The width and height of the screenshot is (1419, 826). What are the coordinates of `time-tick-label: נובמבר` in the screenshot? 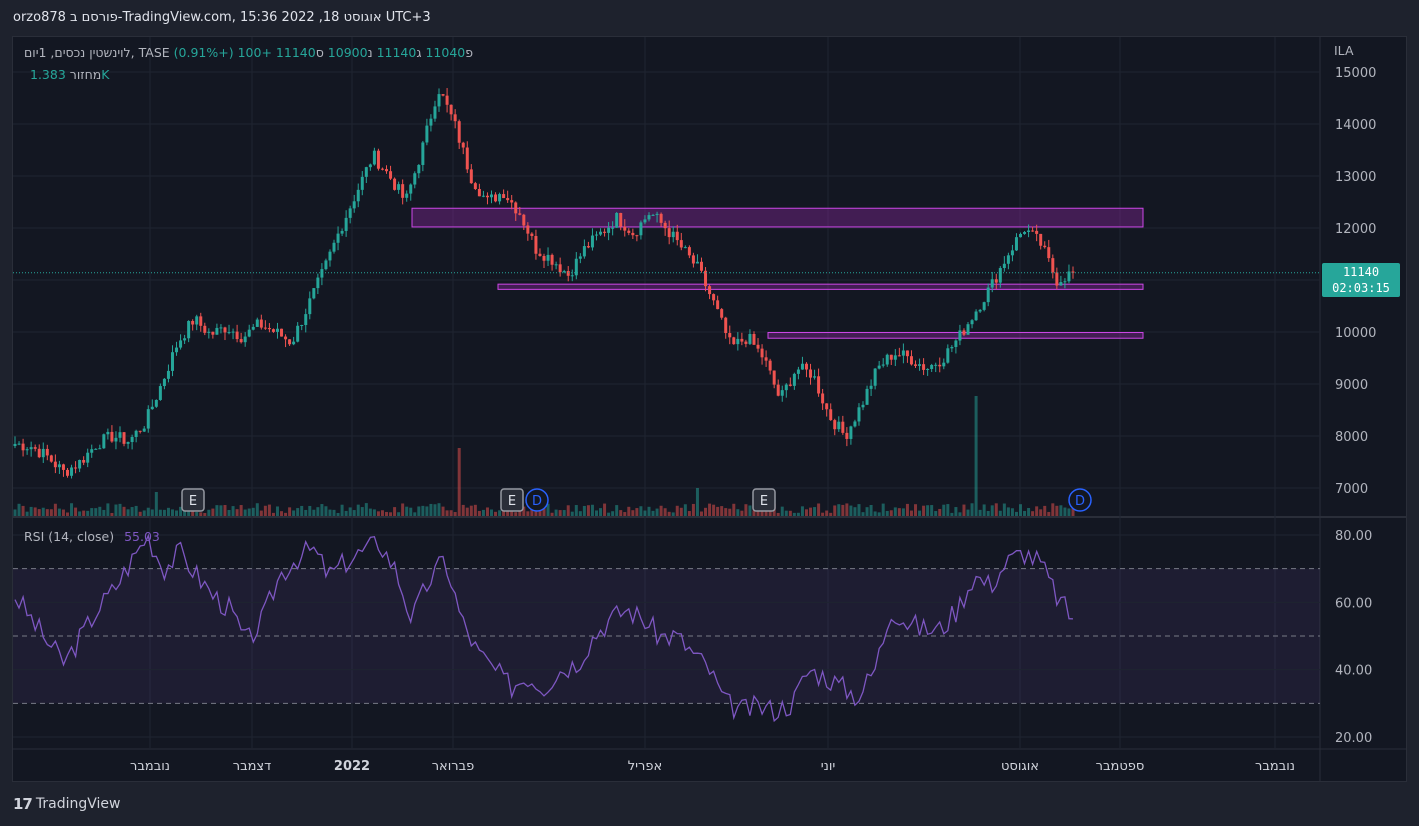 It's located at (1275, 766).